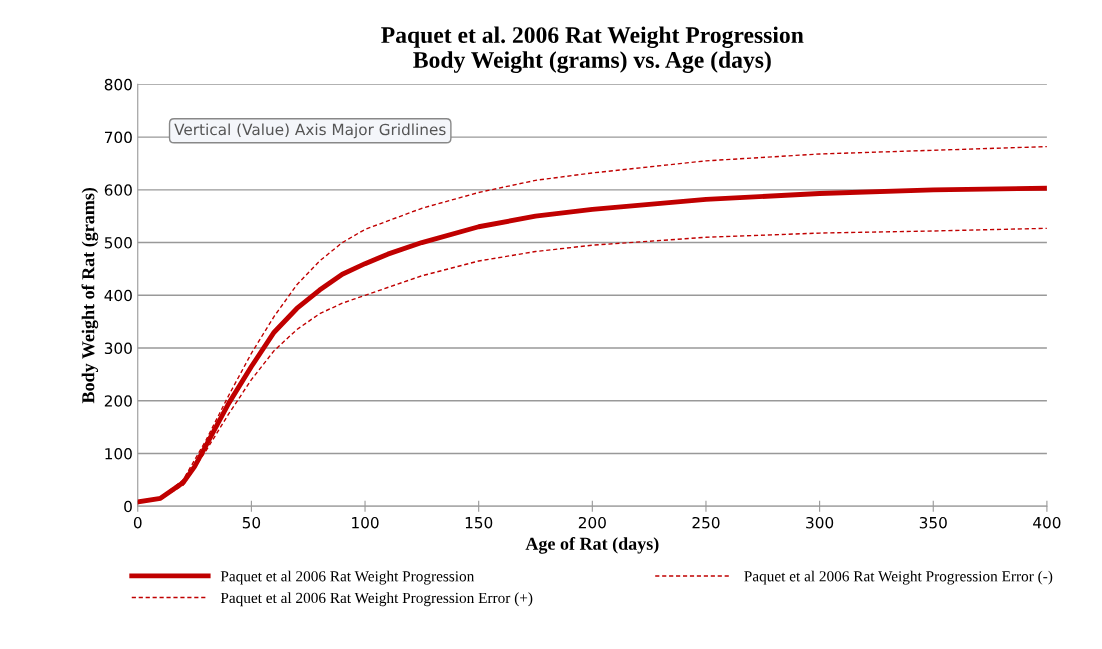 This screenshot has height=649, width=1102. What do you see at coordinates (90, 295) in the screenshot?
I see `y-axis-title: Body Weight of Rat (grams)` at bounding box center [90, 295].